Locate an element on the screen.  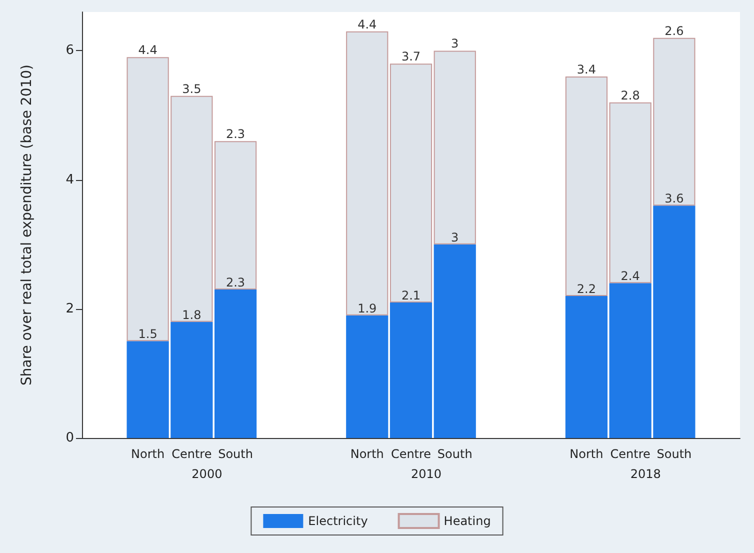
data-label: 2.2 is located at coordinates (586, 289).